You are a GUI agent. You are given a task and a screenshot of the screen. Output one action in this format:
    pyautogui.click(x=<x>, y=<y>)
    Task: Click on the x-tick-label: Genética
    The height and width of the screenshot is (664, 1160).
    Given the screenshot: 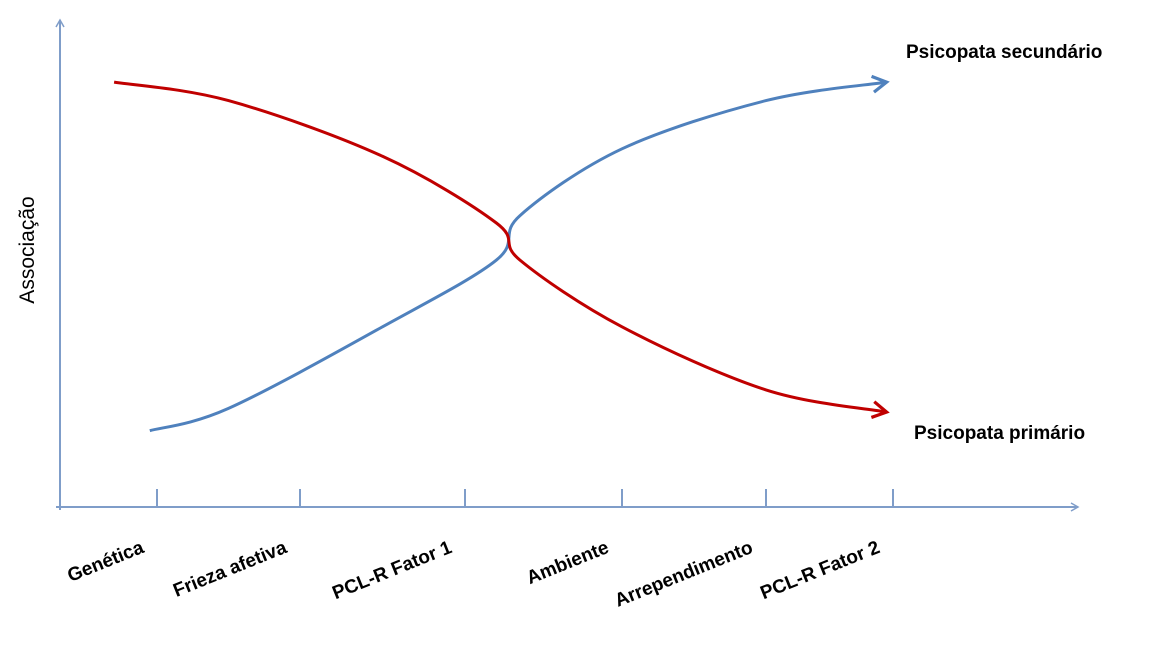 What is the action you would take?
    pyautogui.click(x=106, y=562)
    